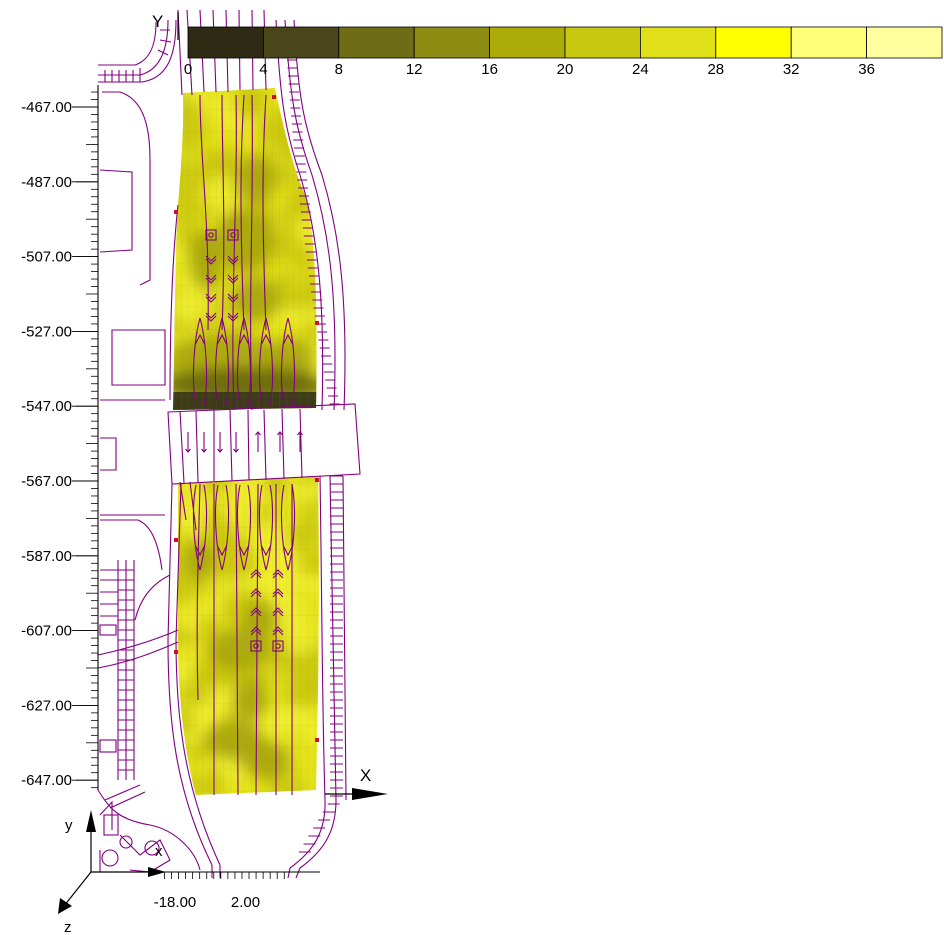 This screenshot has height=935, width=944. What do you see at coordinates (263, 69) in the screenshot?
I see `colorbar-tick-label: 4` at bounding box center [263, 69].